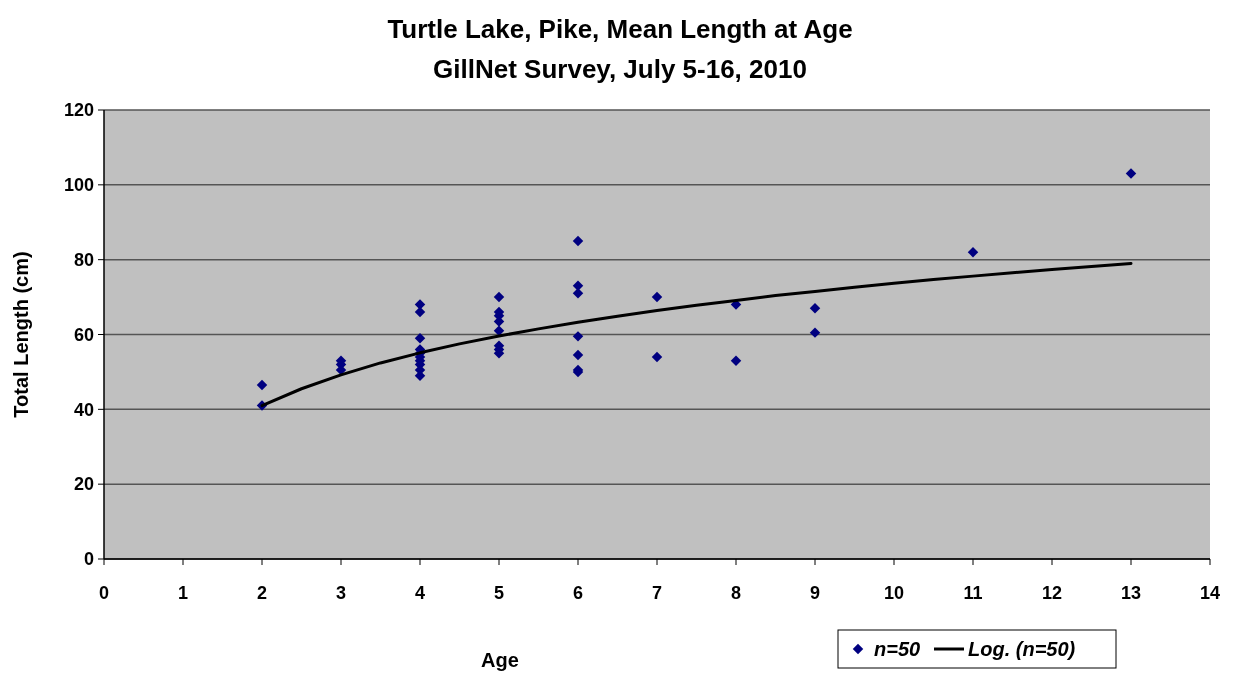 The image size is (1233, 677). What do you see at coordinates (83, 409) in the screenshot?
I see `y-tick-label: 40` at bounding box center [83, 409].